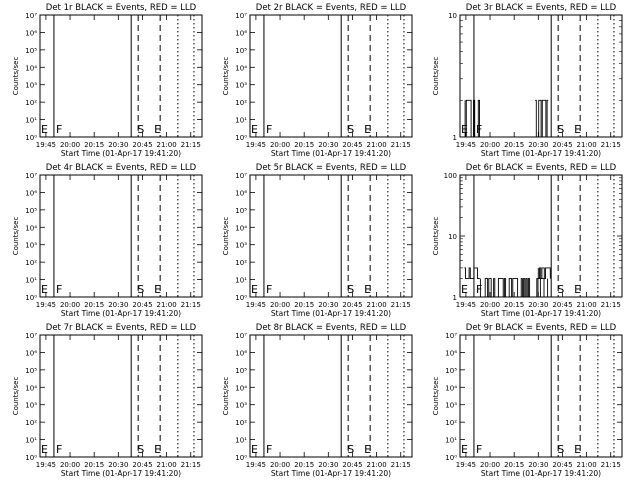 Image resolution: width=640 pixels, height=480 pixels. I want to click on y-tick-label: 10, so click(452, 237).